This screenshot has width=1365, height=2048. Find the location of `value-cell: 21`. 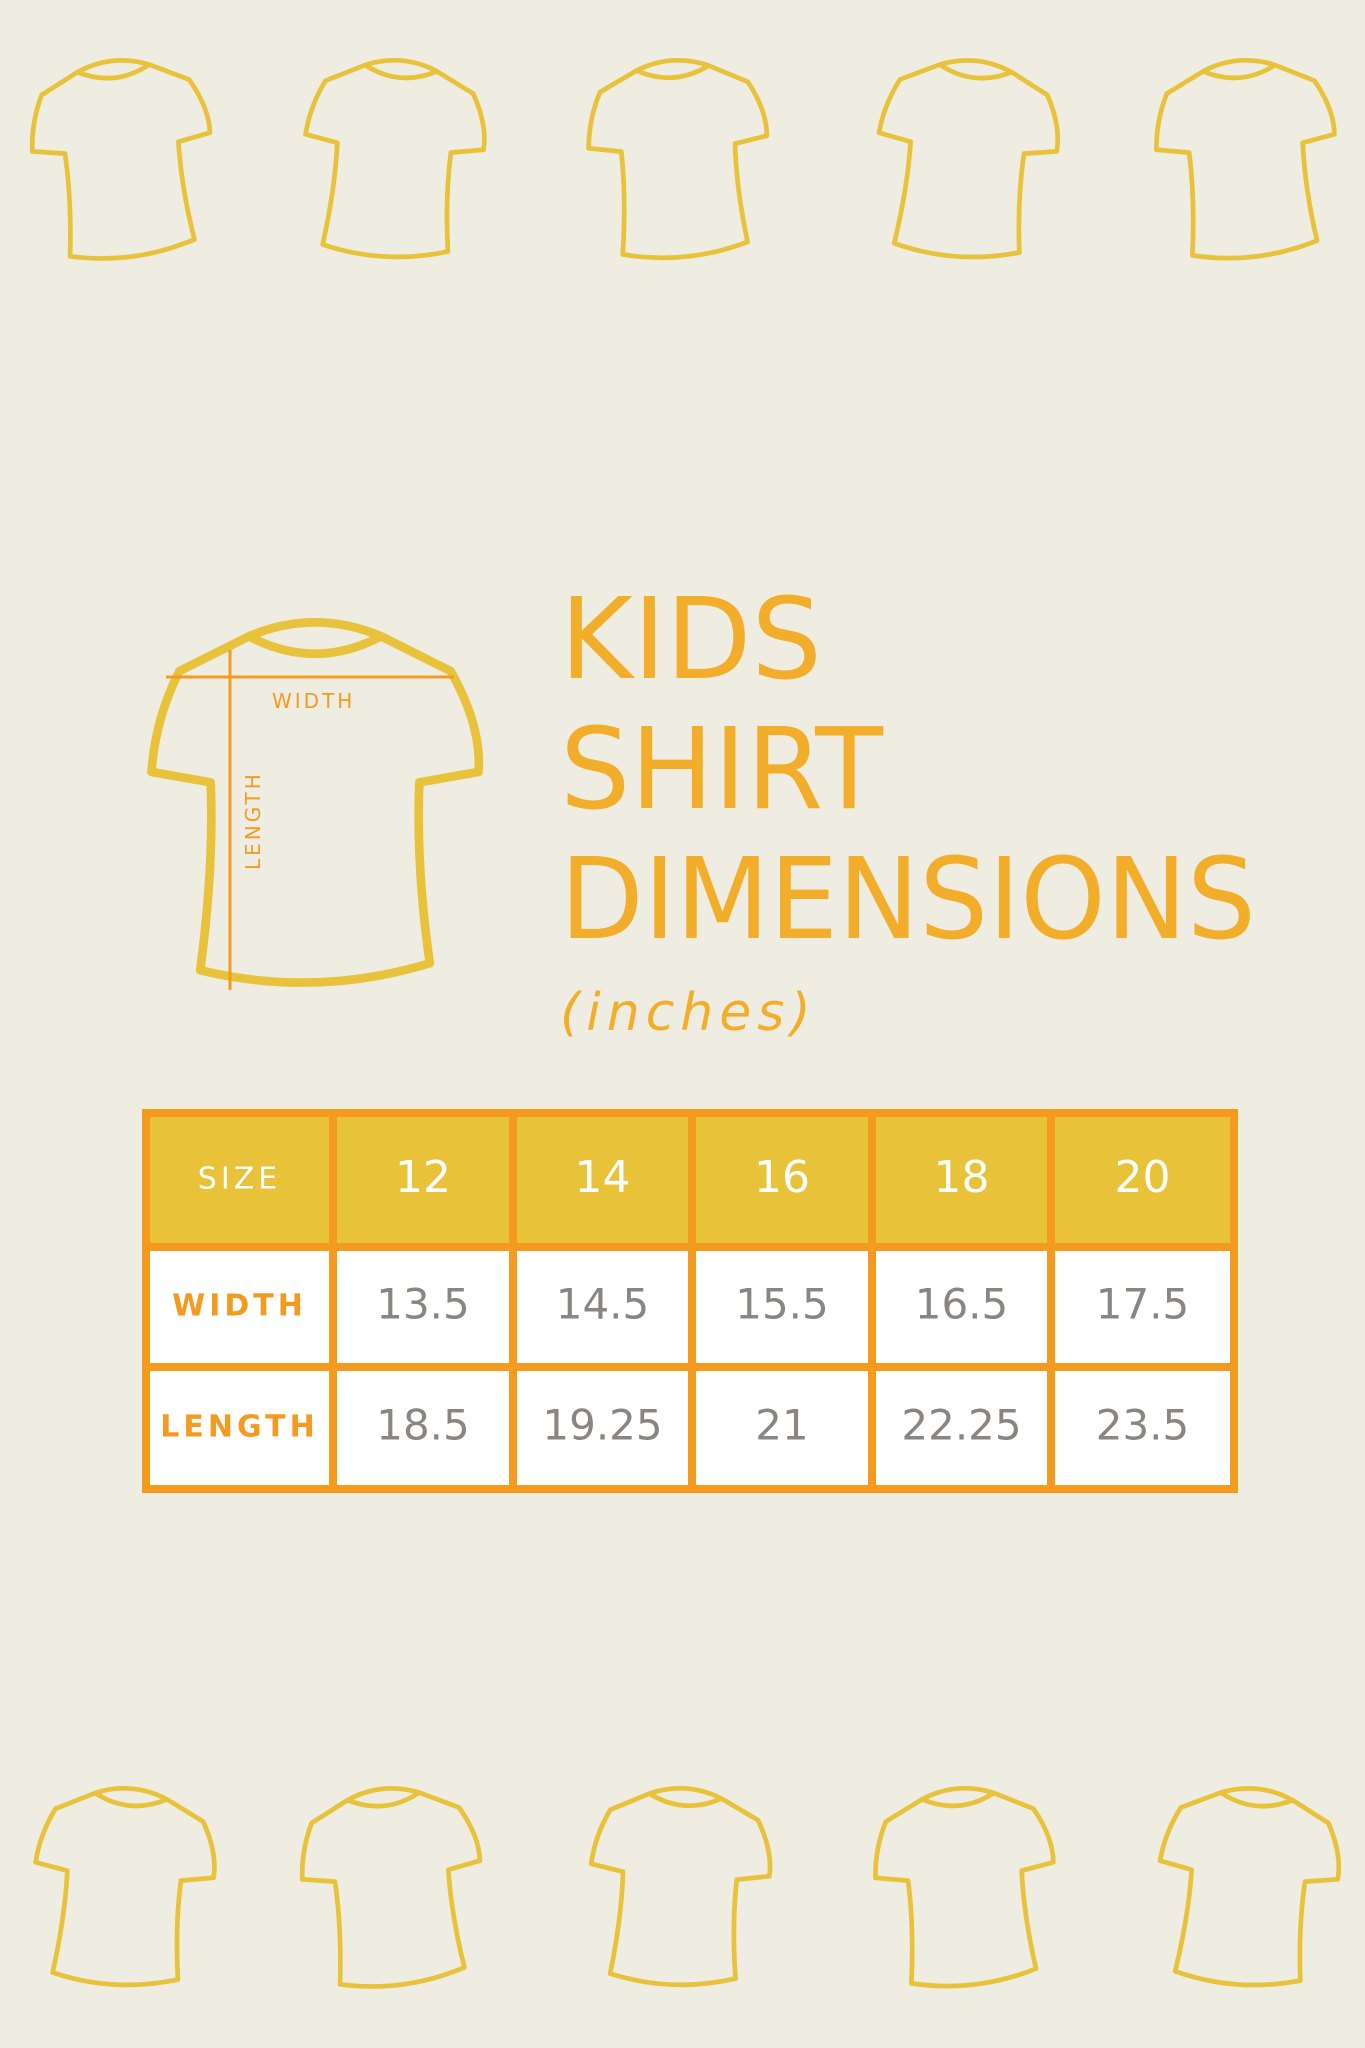

value-cell: 21 is located at coordinates (781, 1425).